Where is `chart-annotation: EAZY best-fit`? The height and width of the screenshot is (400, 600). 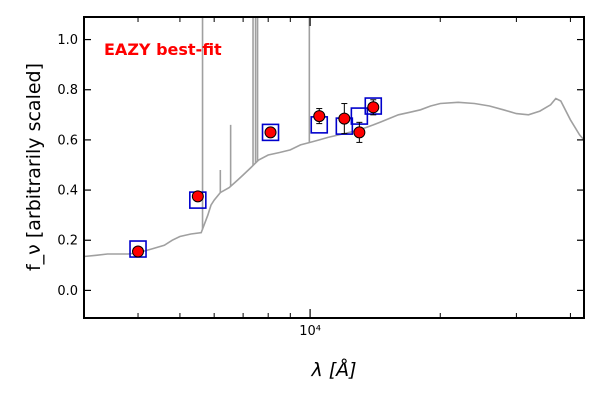
chart-annotation: EAZY best-fit is located at coordinates (163, 49).